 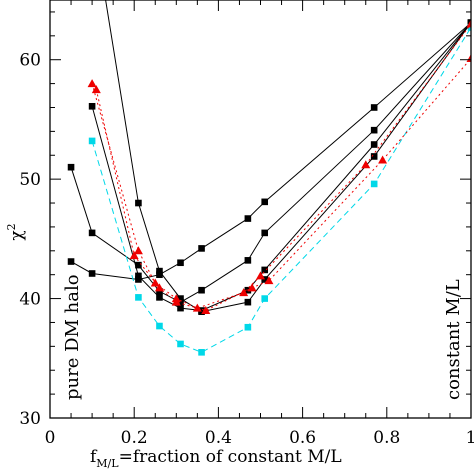 What do you see at coordinates (30, 61) in the screenshot?
I see `y-tick-label: 60` at bounding box center [30, 61].